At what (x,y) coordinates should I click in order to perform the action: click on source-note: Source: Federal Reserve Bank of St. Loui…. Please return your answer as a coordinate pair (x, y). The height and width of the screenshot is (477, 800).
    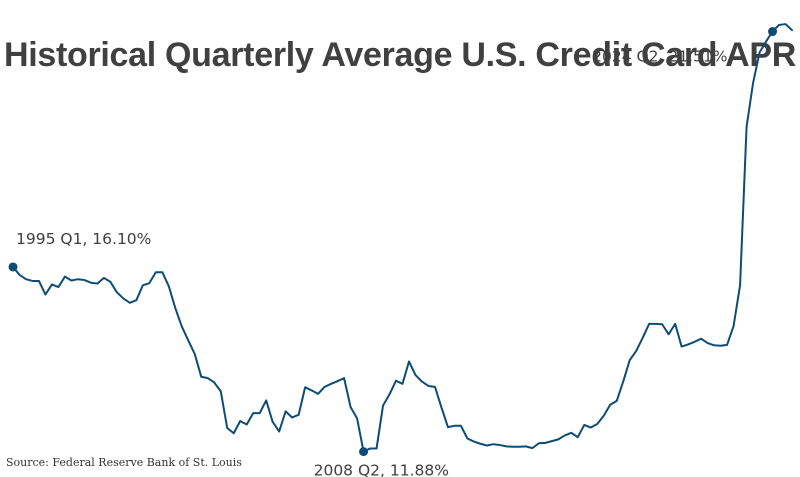
    Looking at the image, I should click on (124, 462).